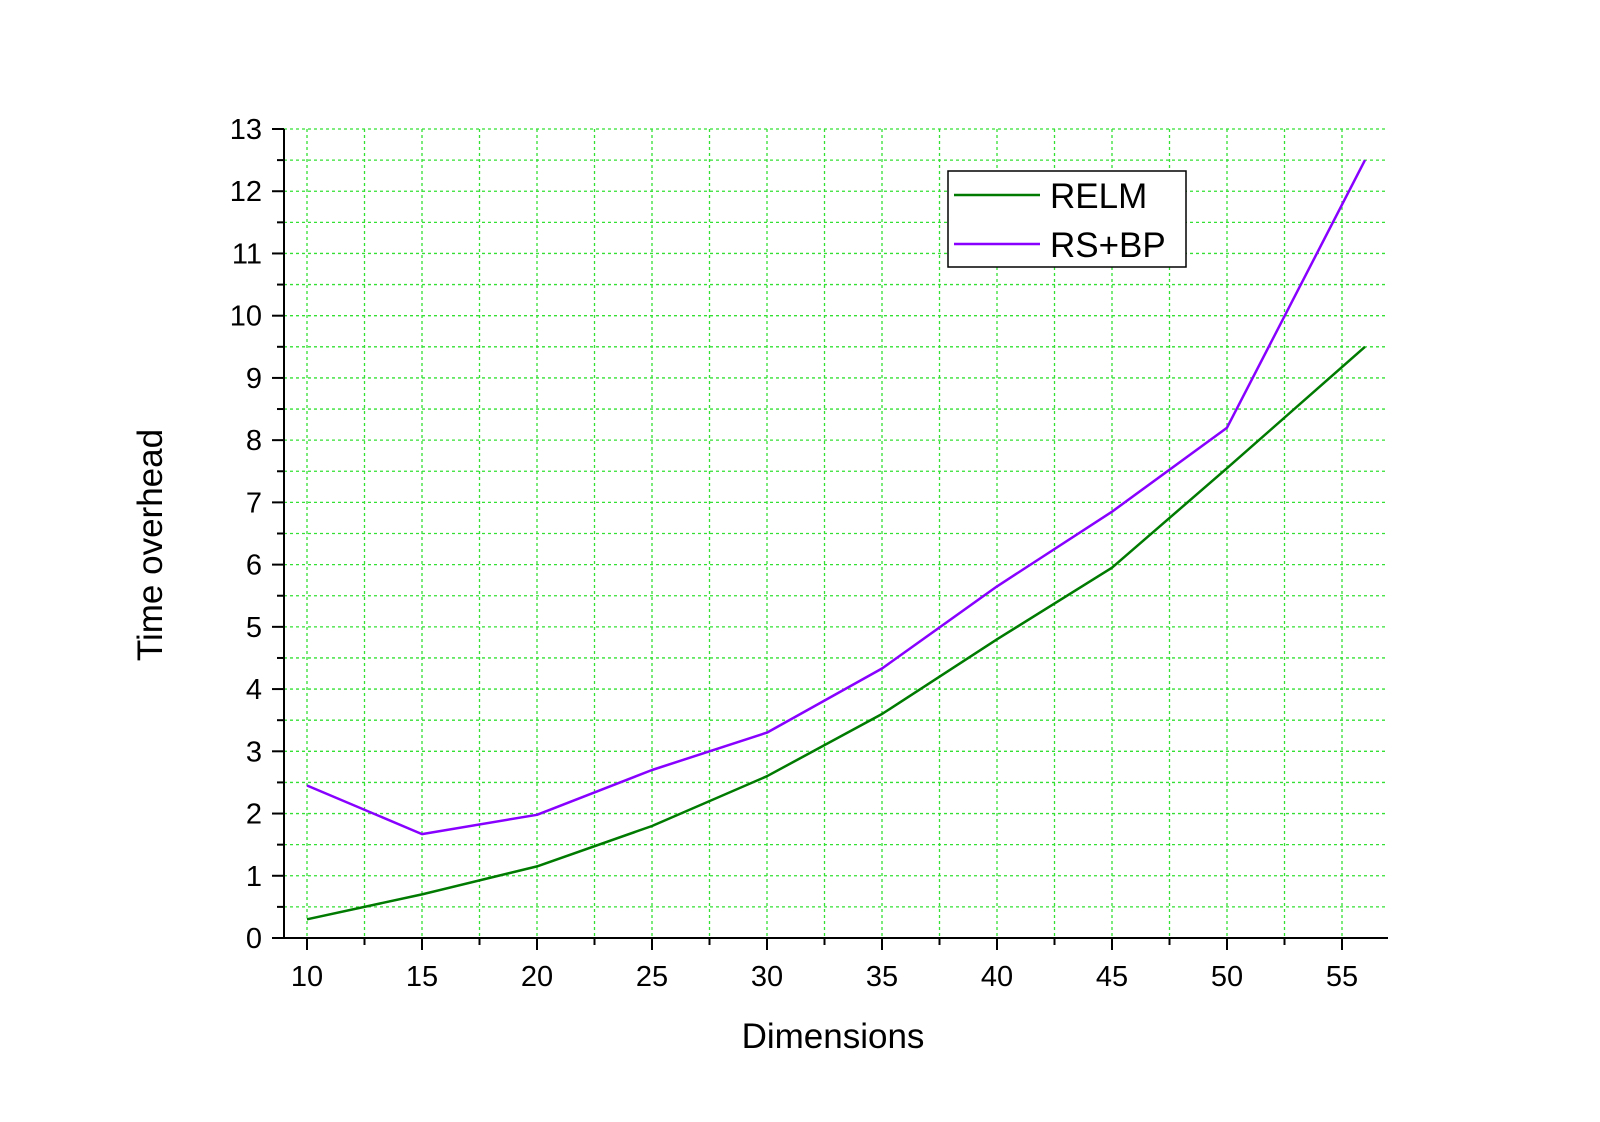 The width and height of the screenshot is (1600, 1122). I want to click on x-tick-label: 50, so click(1227, 977).